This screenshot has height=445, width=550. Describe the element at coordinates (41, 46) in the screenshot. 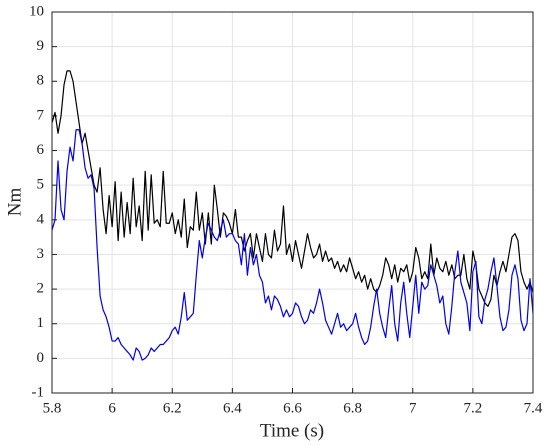

I see `y-tick-label: 9` at that location.